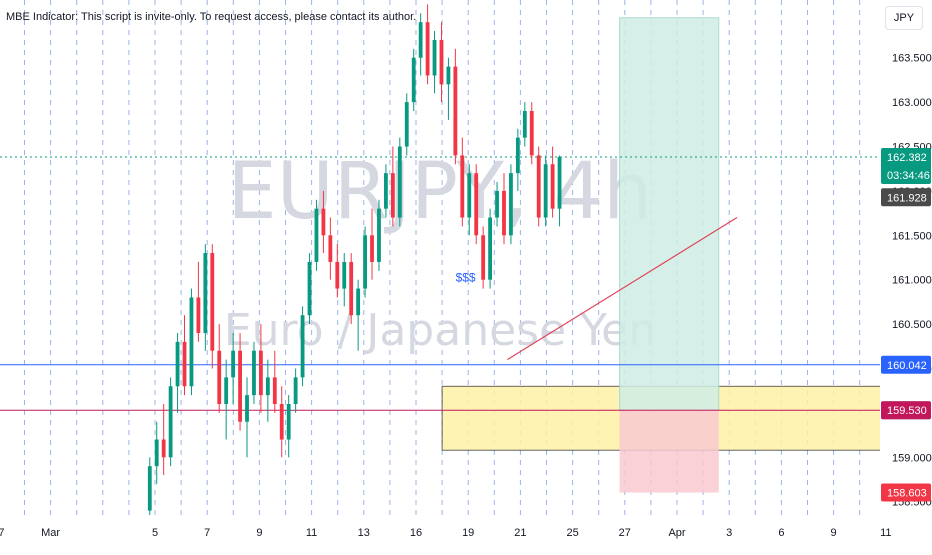 This screenshot has height=555, width=932. I want to click on date-label: 6, so click(781, 533).